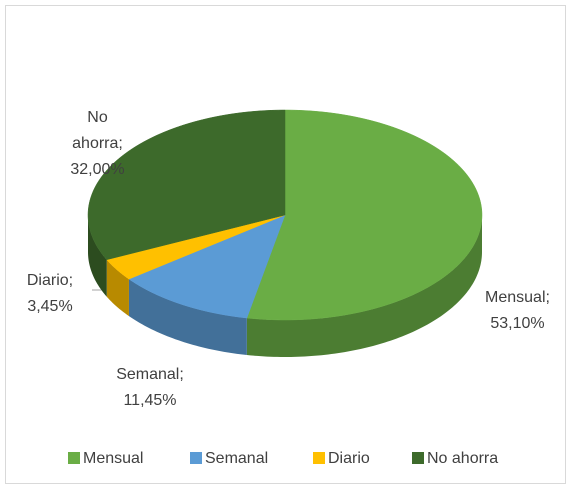  What do you see at coordinates (95, 130) in the screenshot?
I see `label-category: No ahorra` at bounding box center [95, 130].